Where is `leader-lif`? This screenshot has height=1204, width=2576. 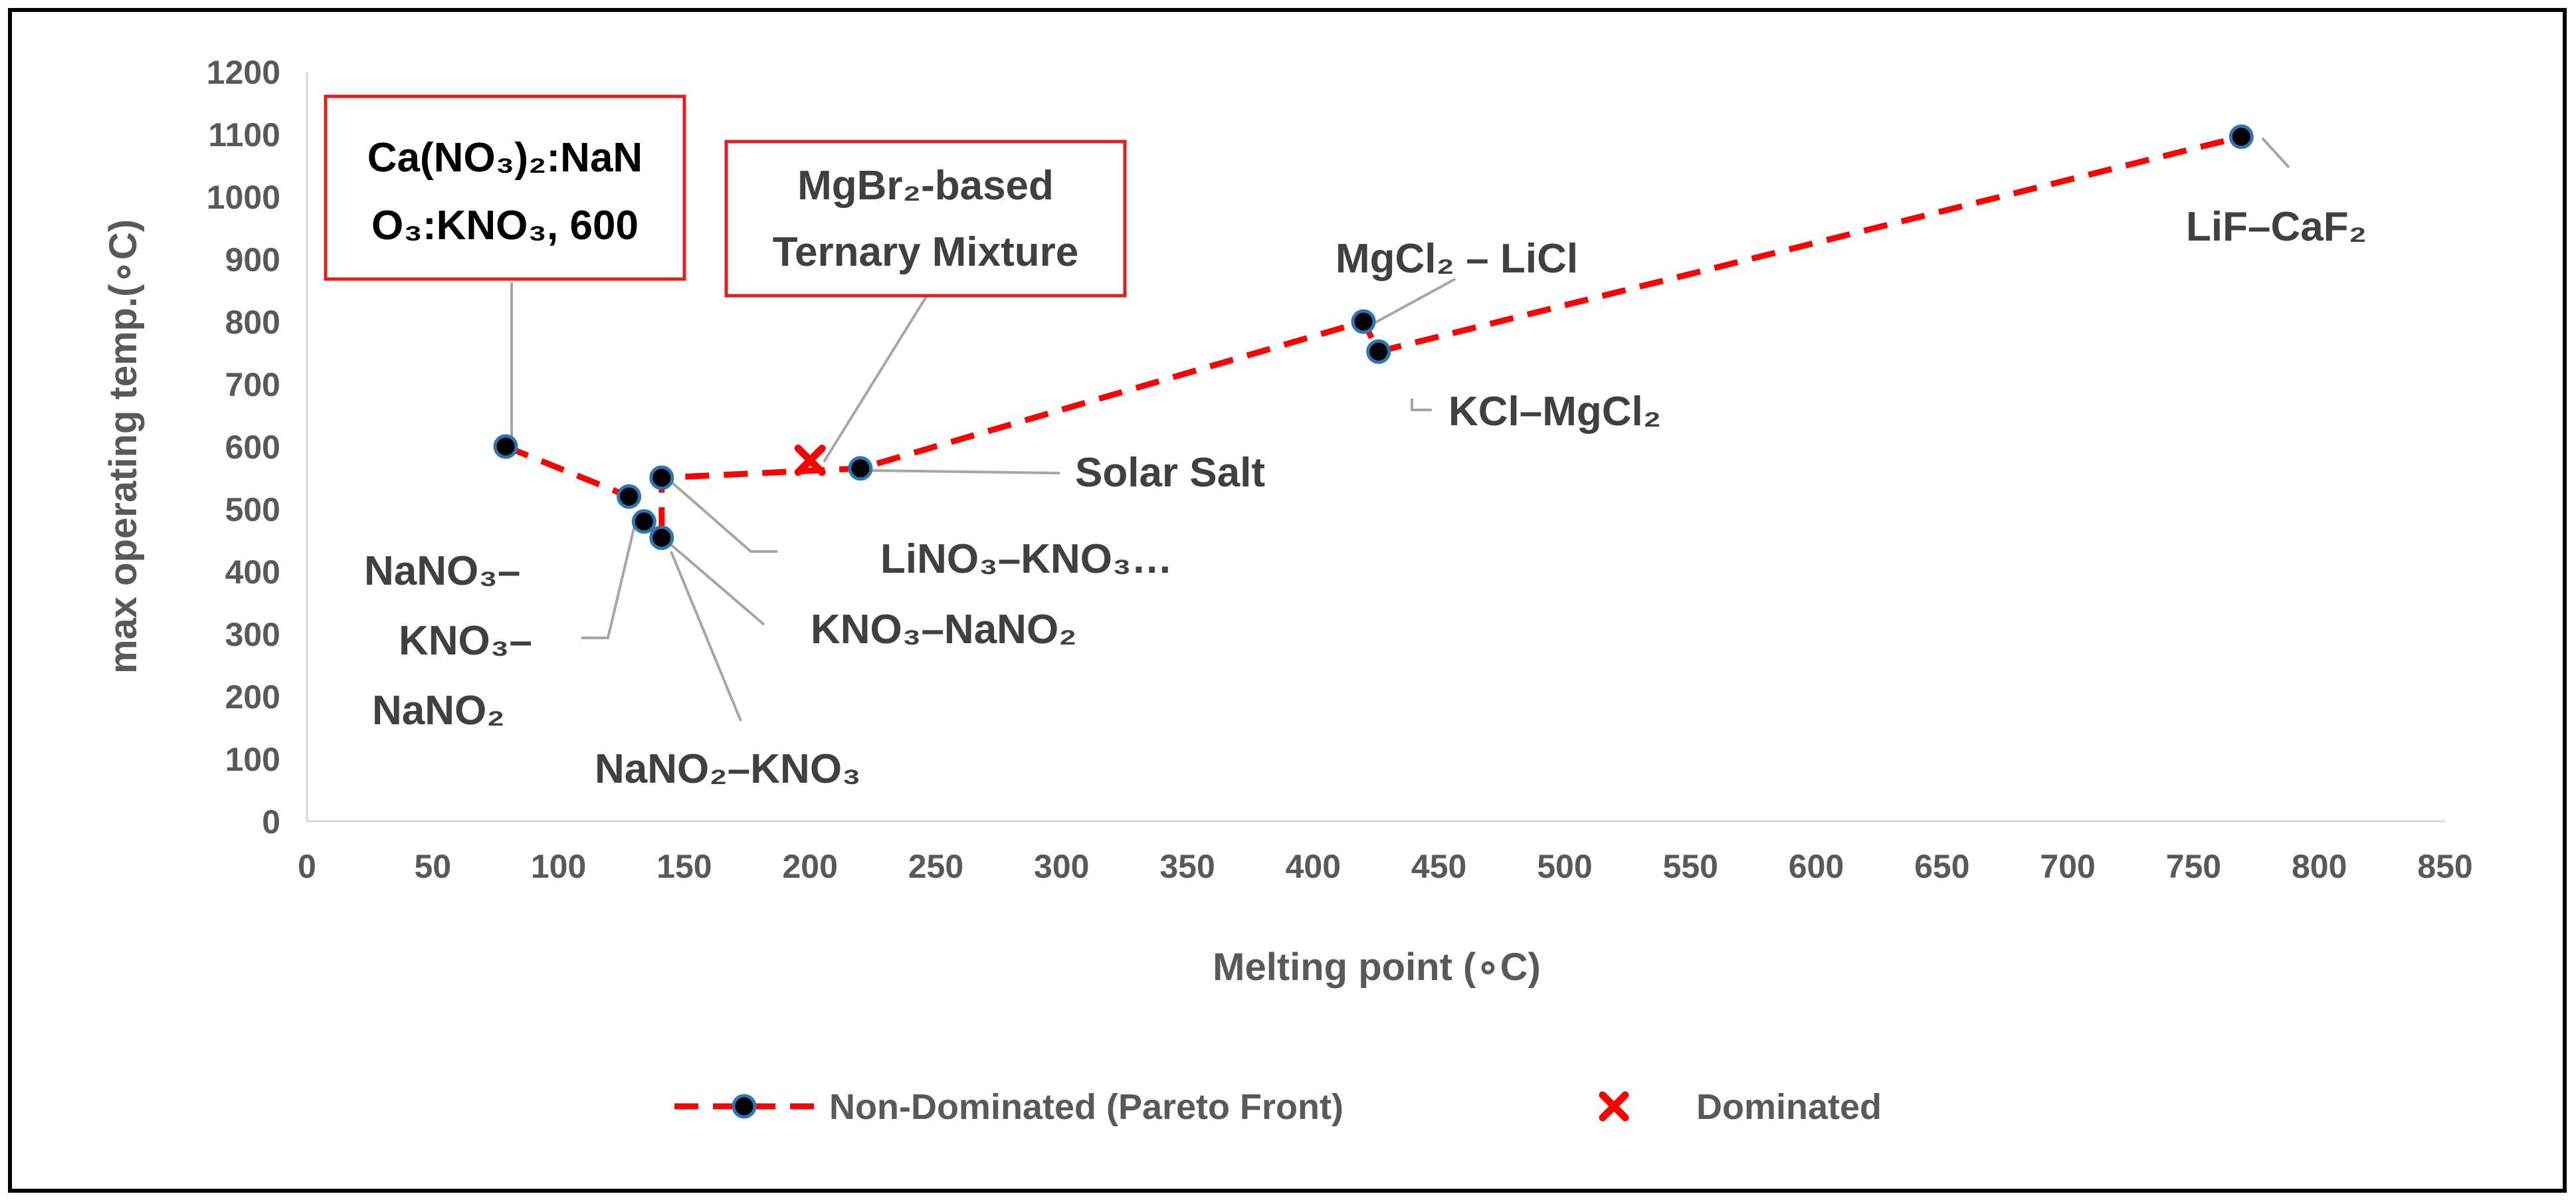
leader-lif is located at coordinates (2275, 153).